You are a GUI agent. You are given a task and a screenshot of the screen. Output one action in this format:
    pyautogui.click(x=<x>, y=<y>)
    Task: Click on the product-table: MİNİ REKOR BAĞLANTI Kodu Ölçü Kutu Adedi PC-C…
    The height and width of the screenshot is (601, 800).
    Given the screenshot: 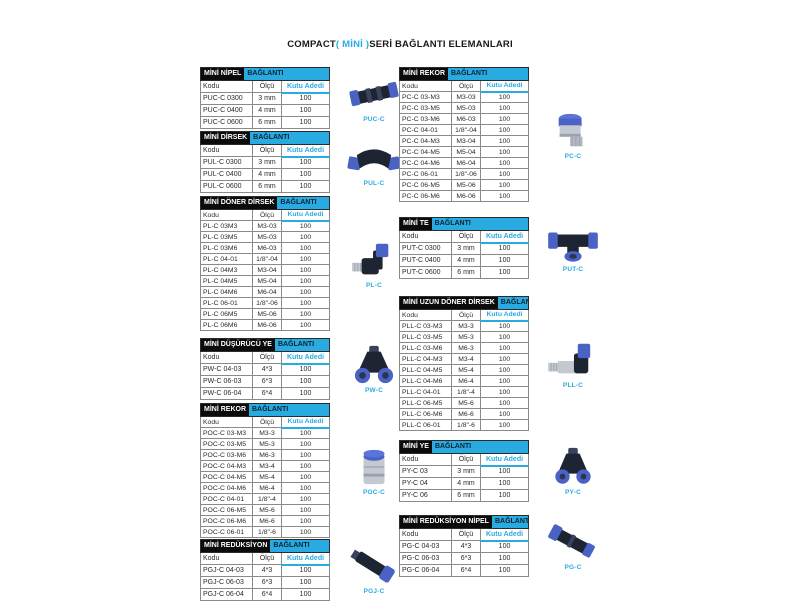 What is the action you would take?
    pyautogui.click(x=464, y=134)
    